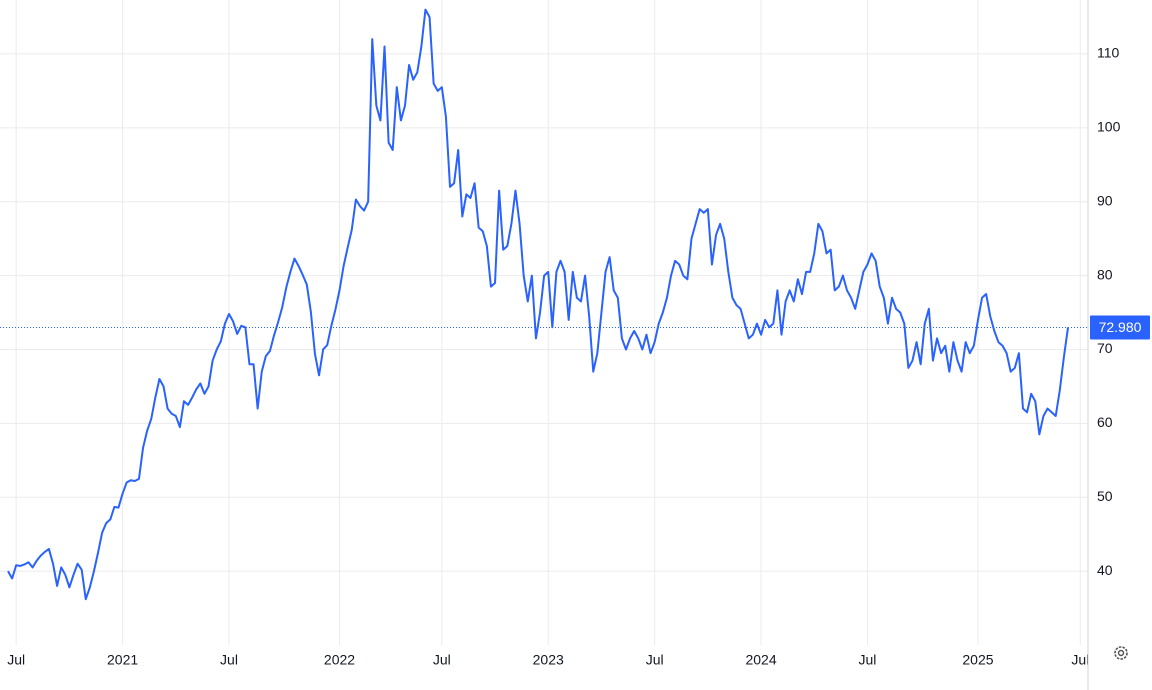 The height and width of the screenshot is (690, 1152). I want to click on x-tick-label: 2025, so click(977, 660).